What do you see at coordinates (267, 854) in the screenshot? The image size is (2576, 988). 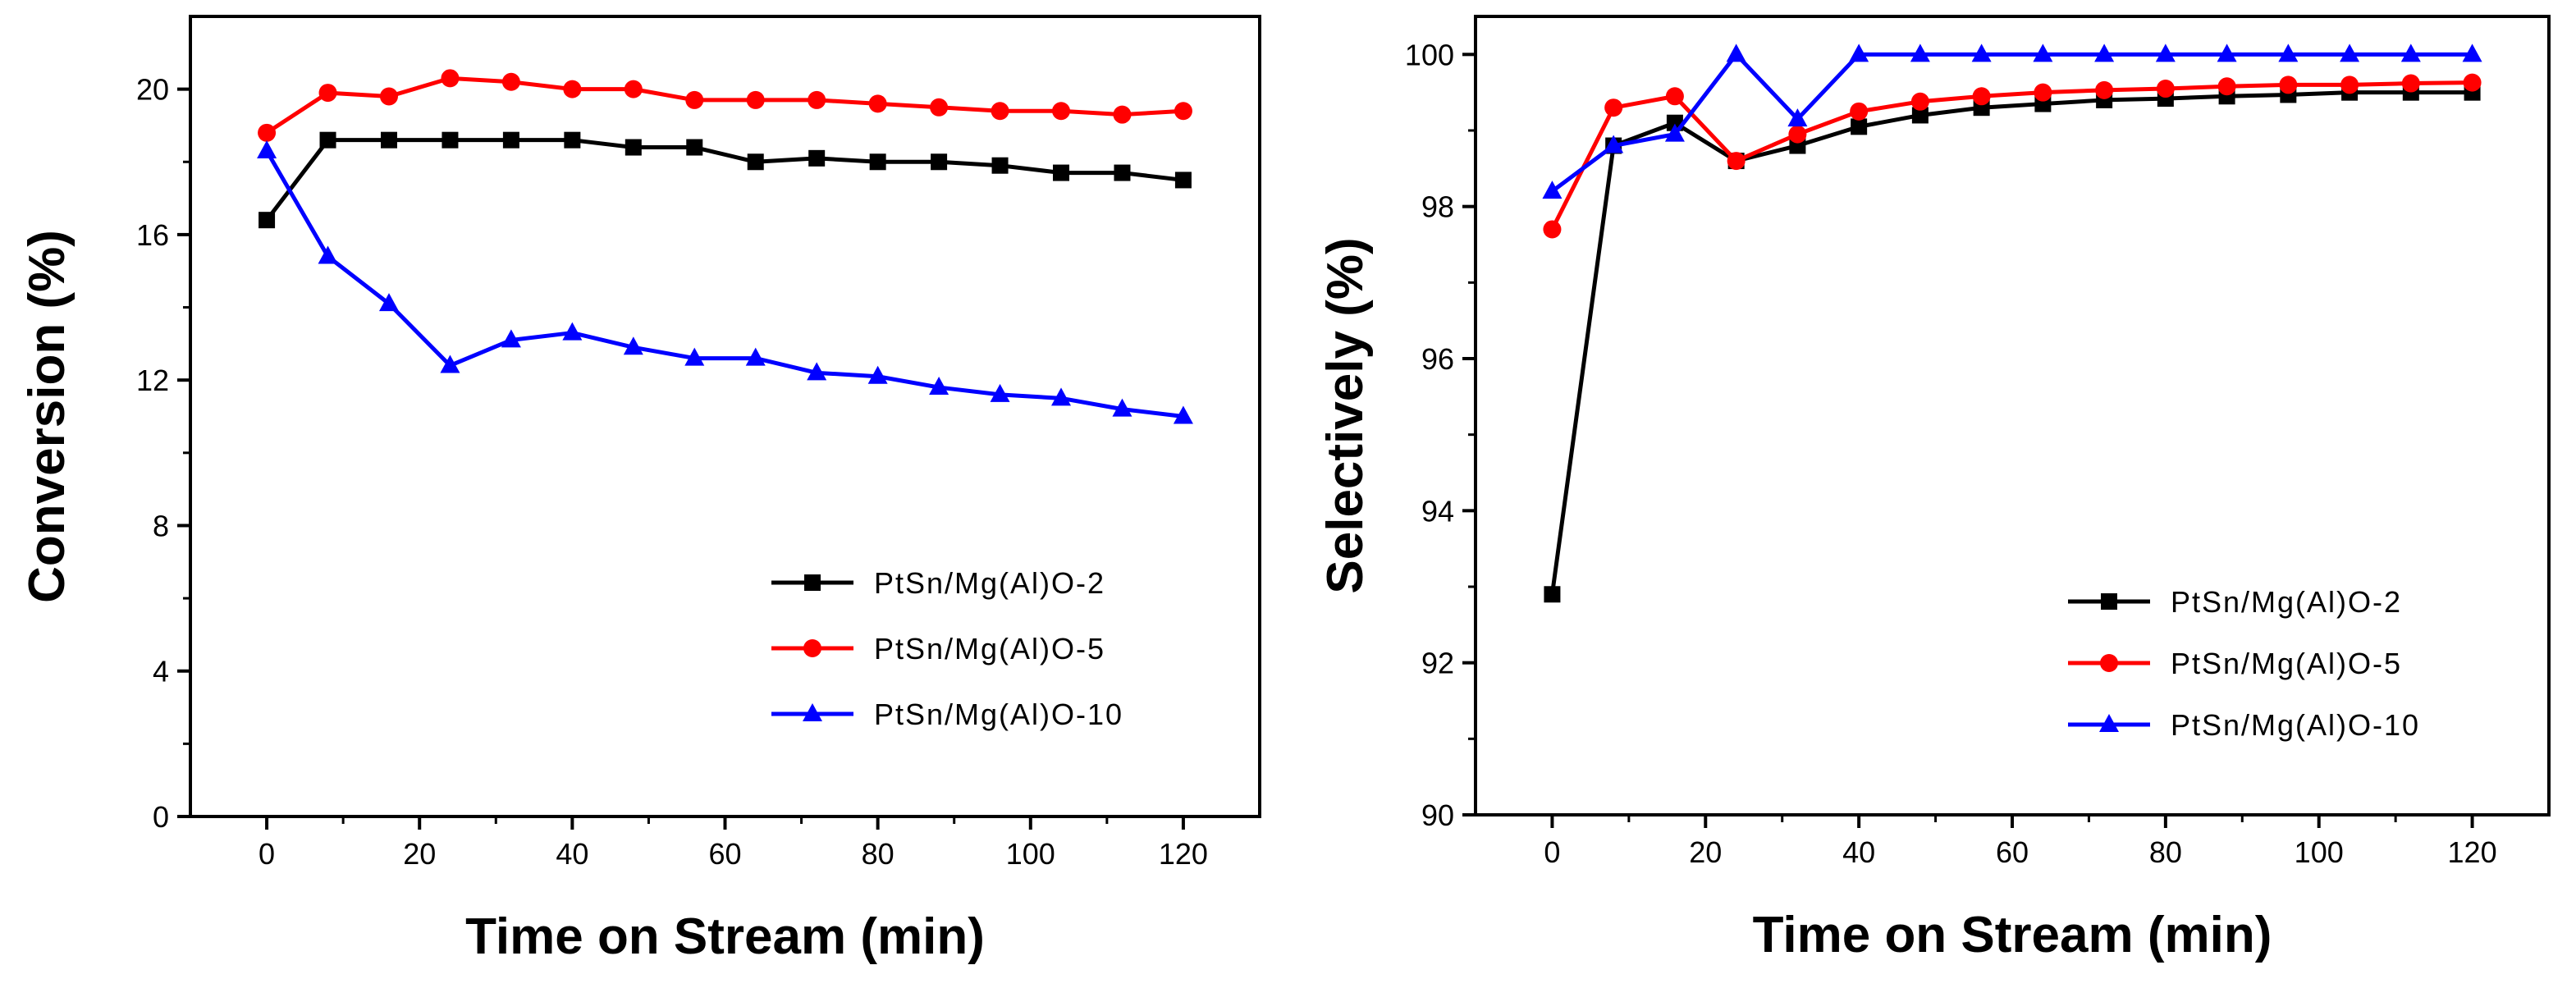 I see `x-tick-label: 0` at bounding box center [267, 854].